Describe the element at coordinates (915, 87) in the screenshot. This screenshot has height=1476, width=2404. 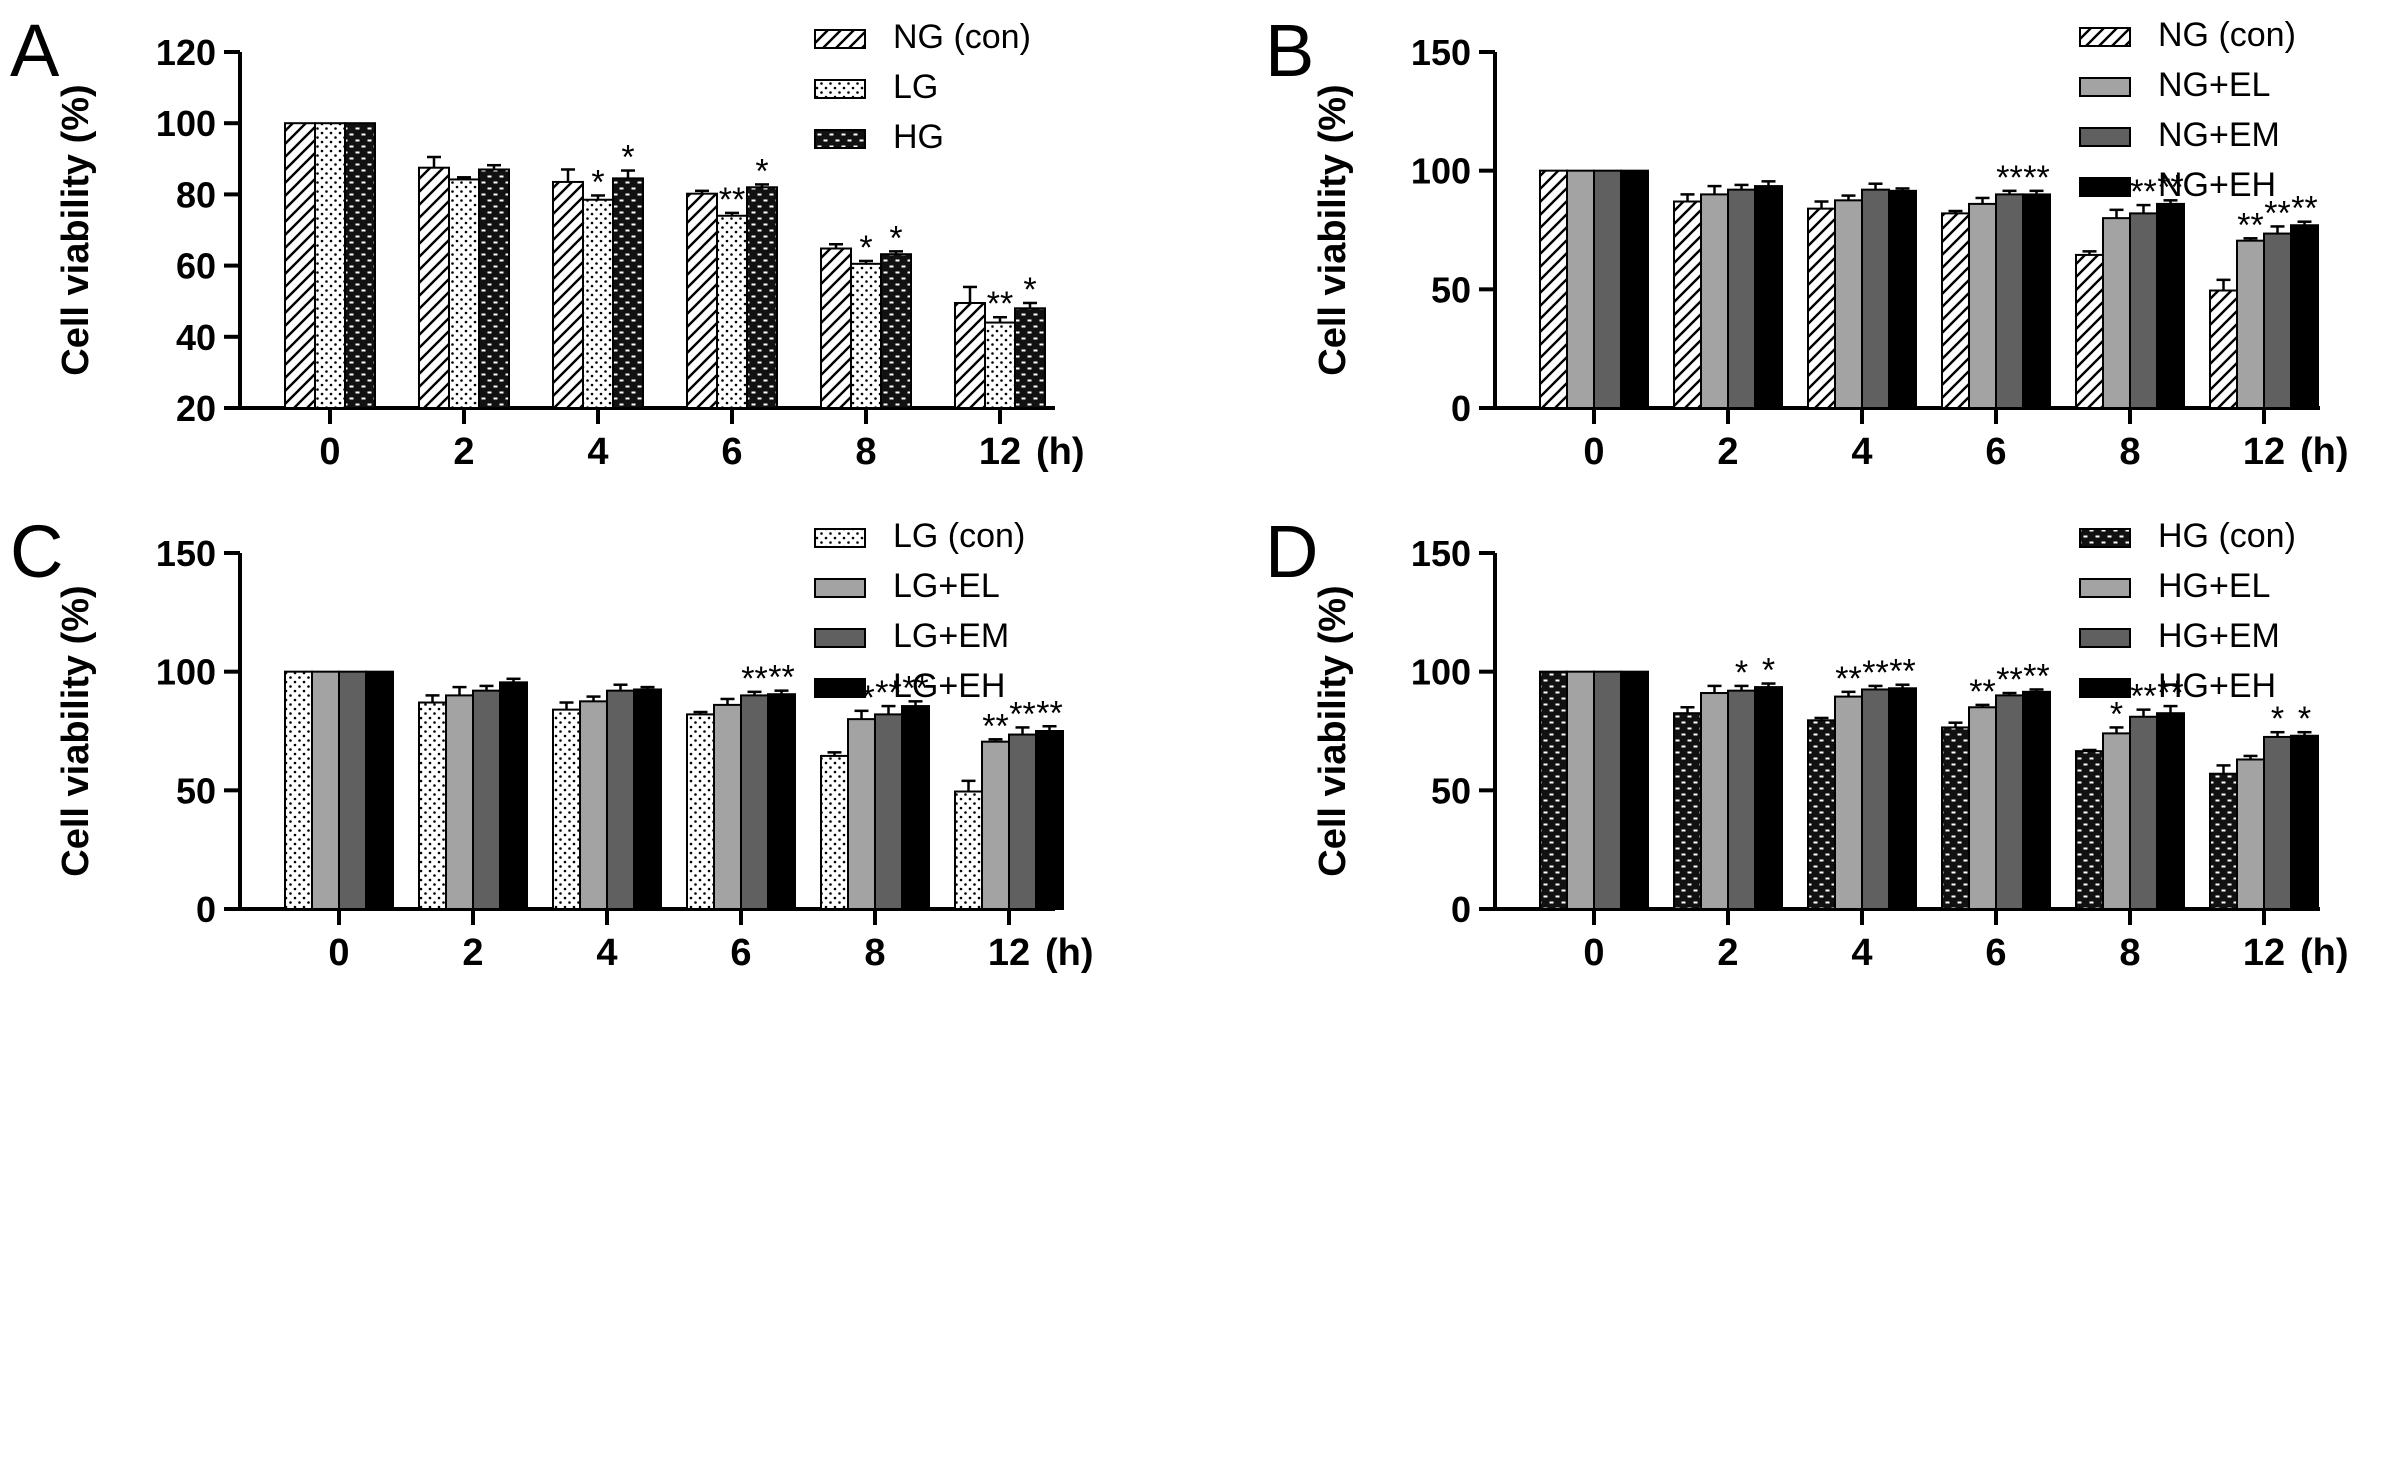
I see `legend-label: LG` at that location.